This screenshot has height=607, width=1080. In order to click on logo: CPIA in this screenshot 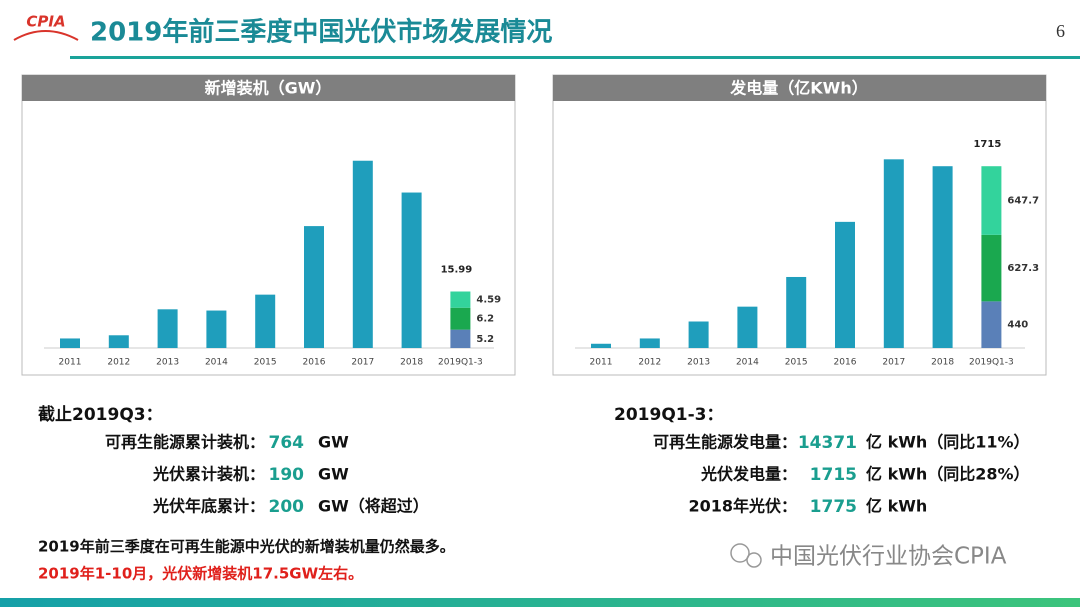, I will do `click(45, 22)`.